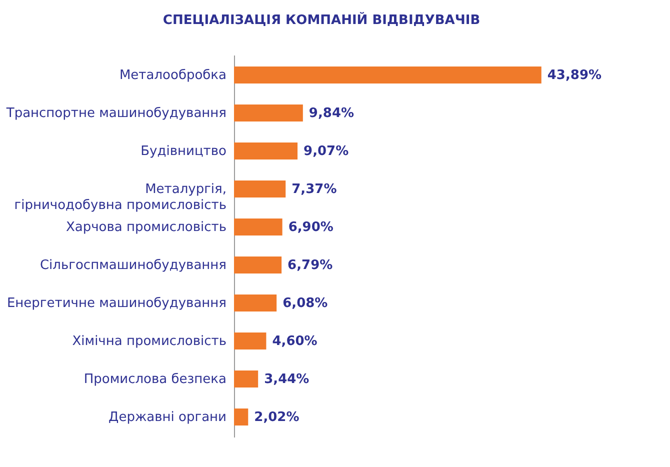  I want to click on y-tick-label: Металургія, гірничодобувна промисловість, so click(120, 197).